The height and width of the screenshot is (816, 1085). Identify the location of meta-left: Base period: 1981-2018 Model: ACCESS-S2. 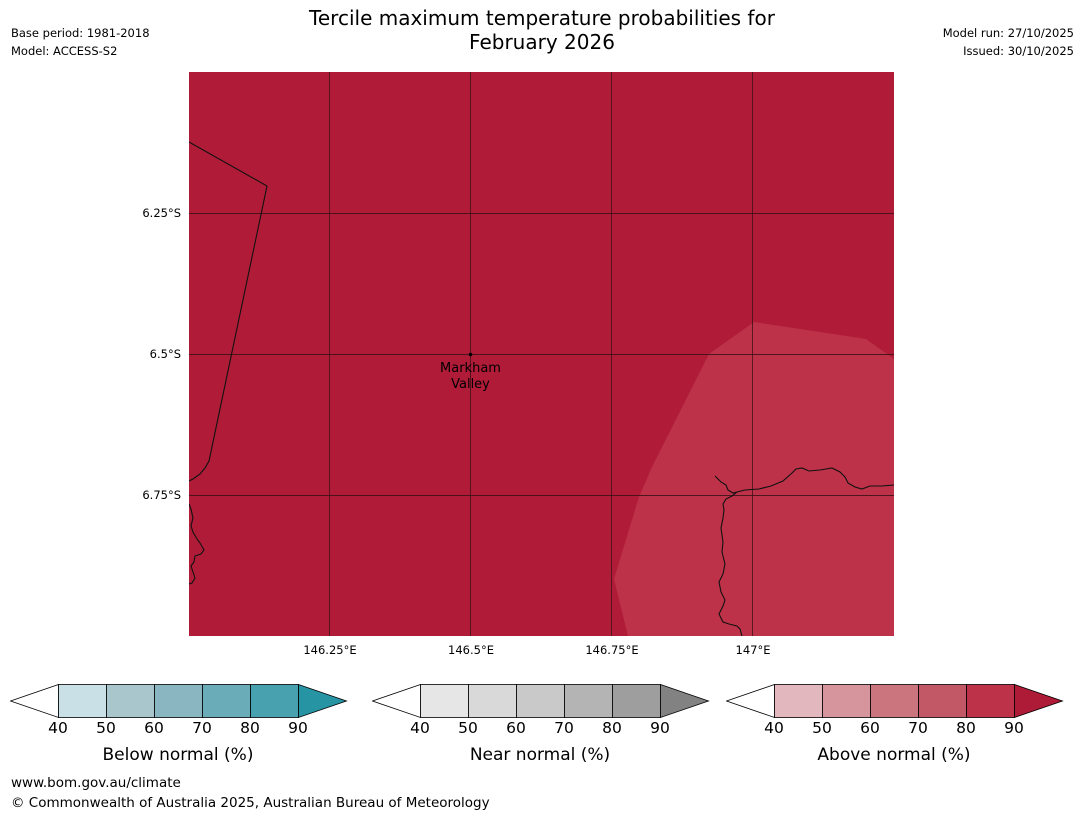
(80, 42).